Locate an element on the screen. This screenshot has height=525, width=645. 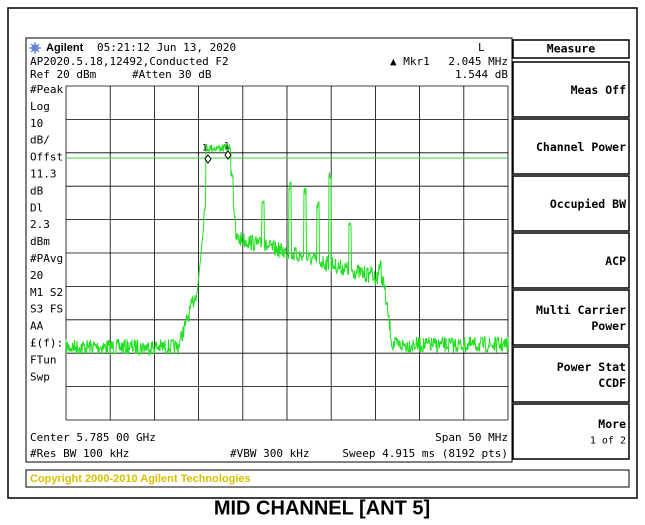
softkey-label: CCDF is located at coordinates (612, 383).